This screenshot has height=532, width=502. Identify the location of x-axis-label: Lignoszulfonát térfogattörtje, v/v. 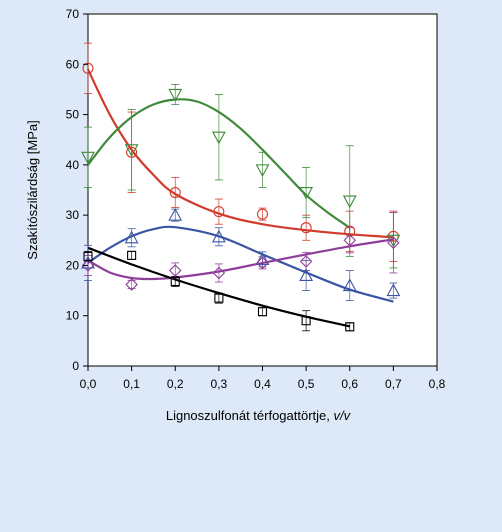
(259, 415).